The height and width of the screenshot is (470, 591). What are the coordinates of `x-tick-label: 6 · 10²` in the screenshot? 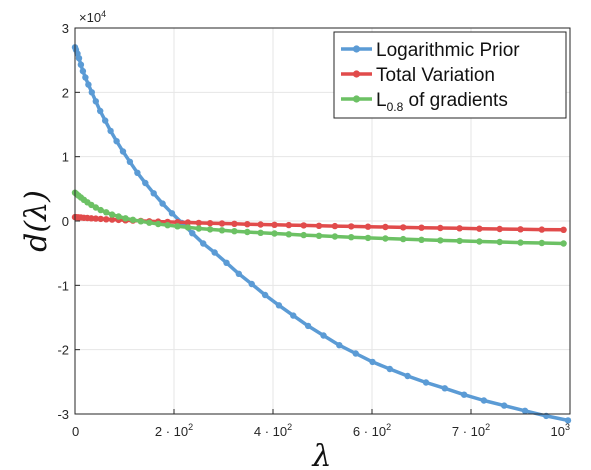 It's located at (372, 430).